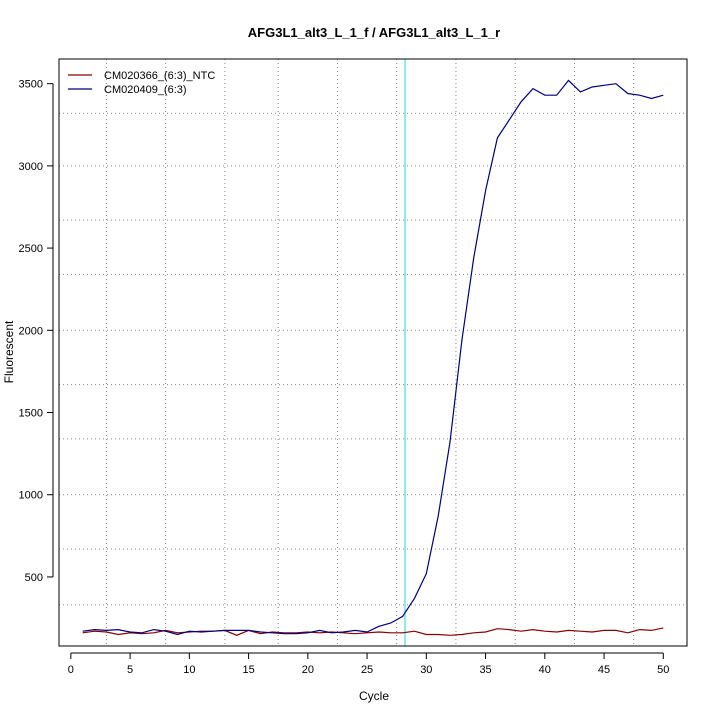 The width and height of the screenshot is (720, 720). What do you see at coordinates (545, 670) in the screenshot?
I see `x-tick-label: 40` at bounding box center [545, 670].